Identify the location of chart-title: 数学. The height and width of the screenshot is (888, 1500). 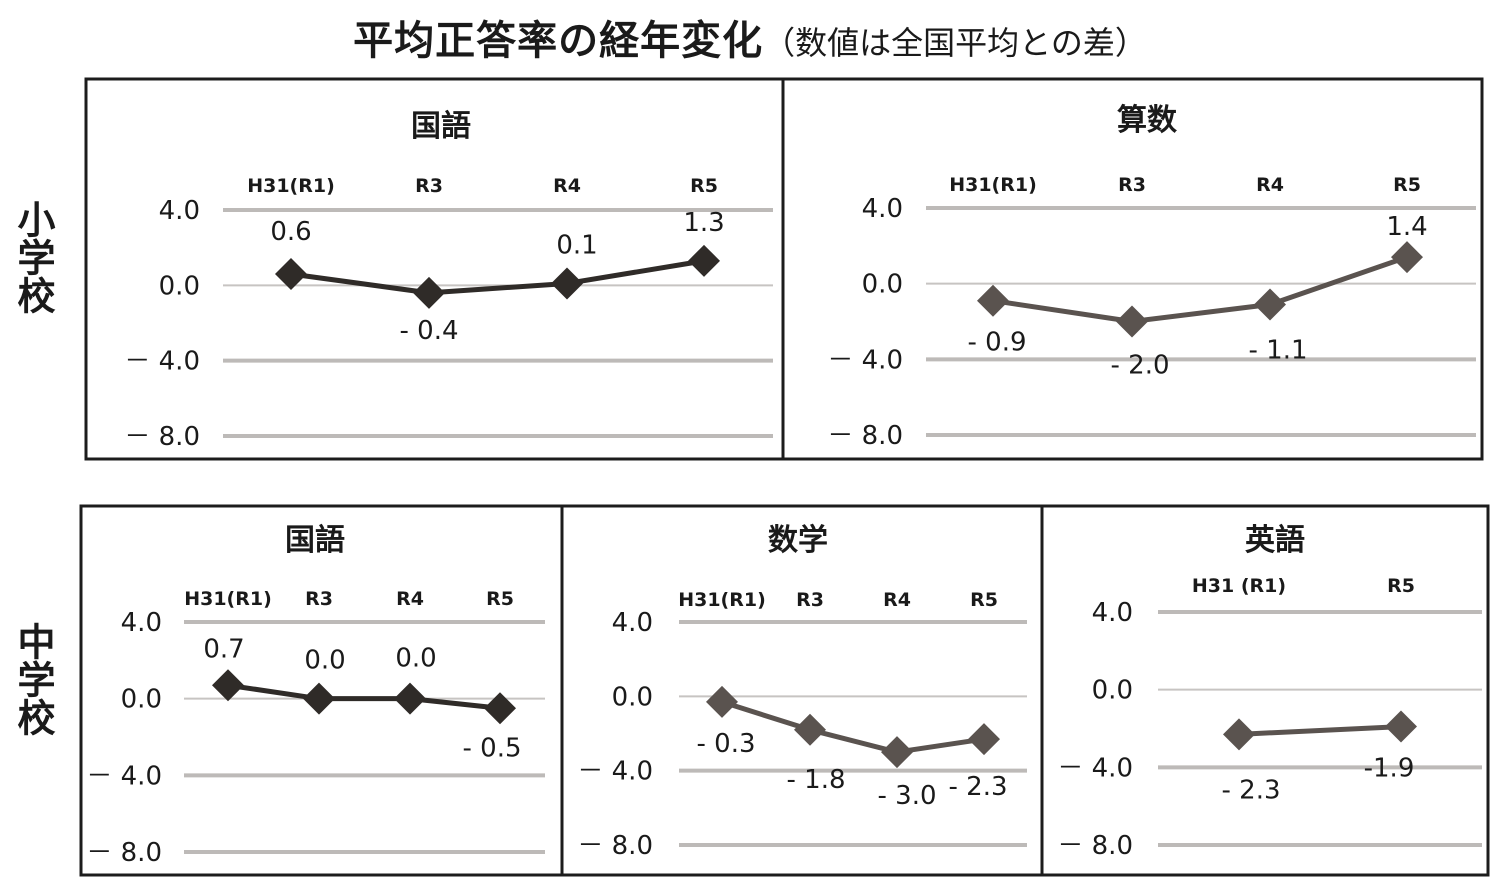
(798, 540).